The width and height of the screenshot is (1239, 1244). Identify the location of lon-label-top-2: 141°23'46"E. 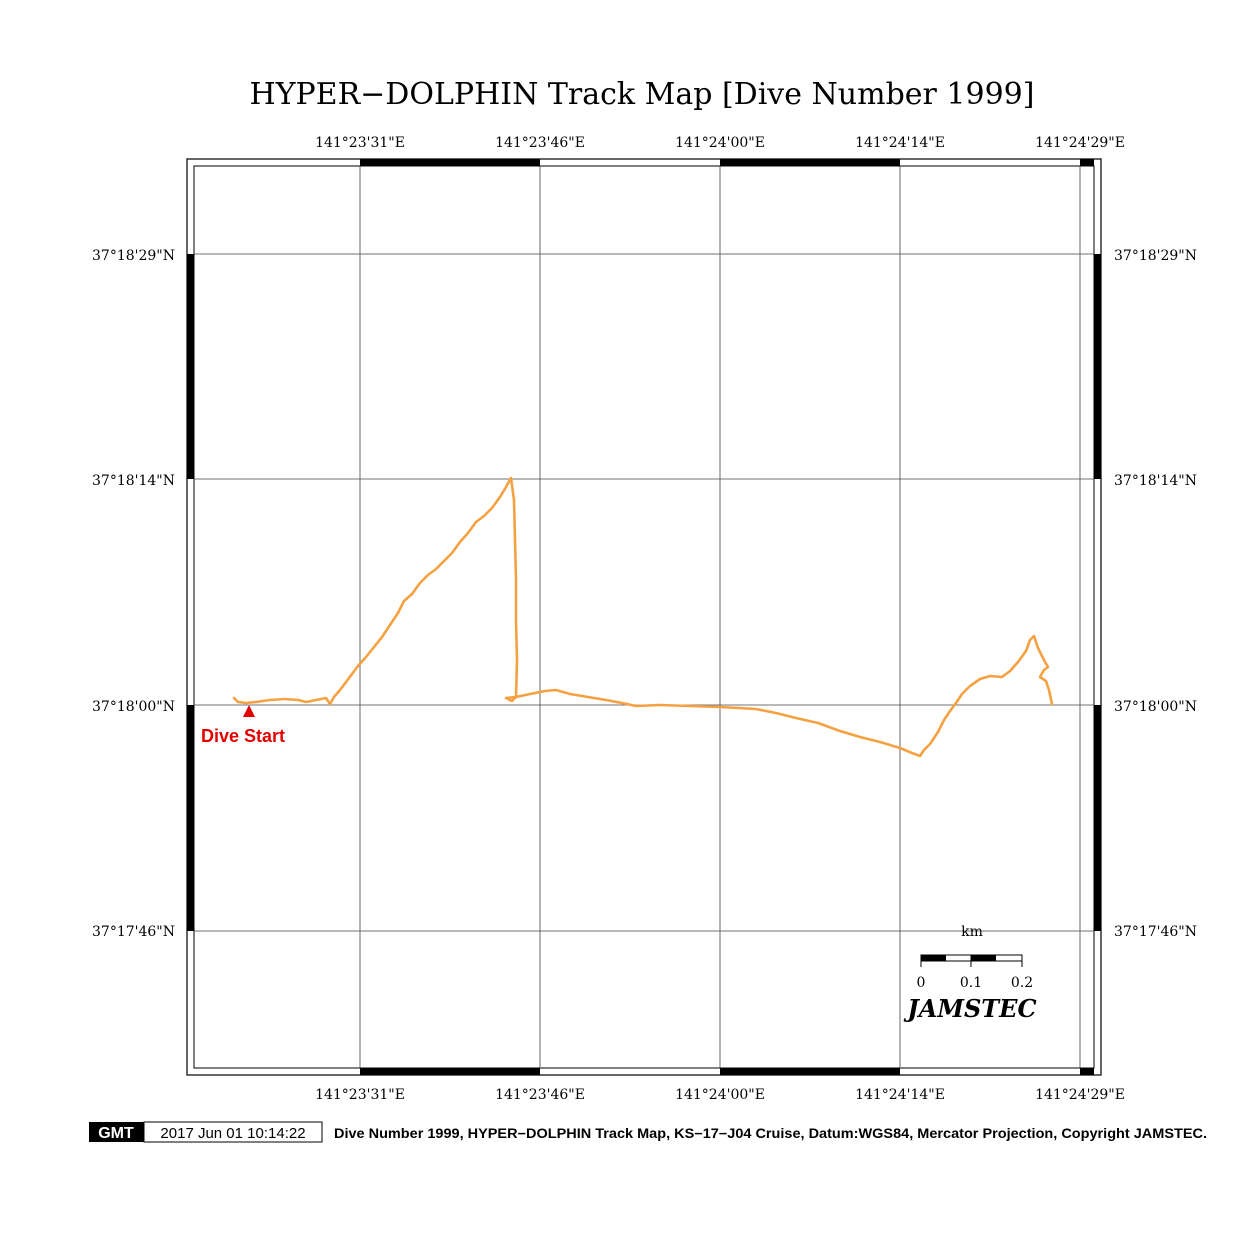
(540, 143).